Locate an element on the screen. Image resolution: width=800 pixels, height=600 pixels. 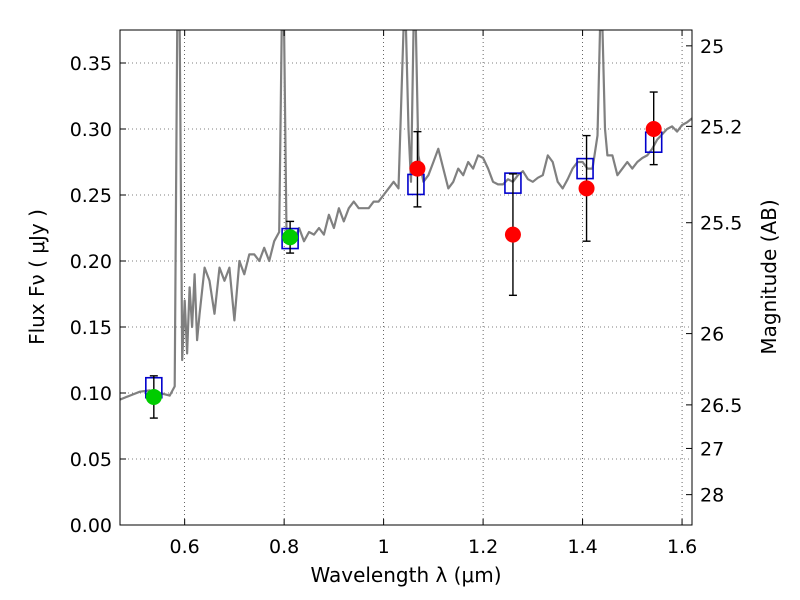
mag-tick-label: 25 is located at coordinates (712, 47).